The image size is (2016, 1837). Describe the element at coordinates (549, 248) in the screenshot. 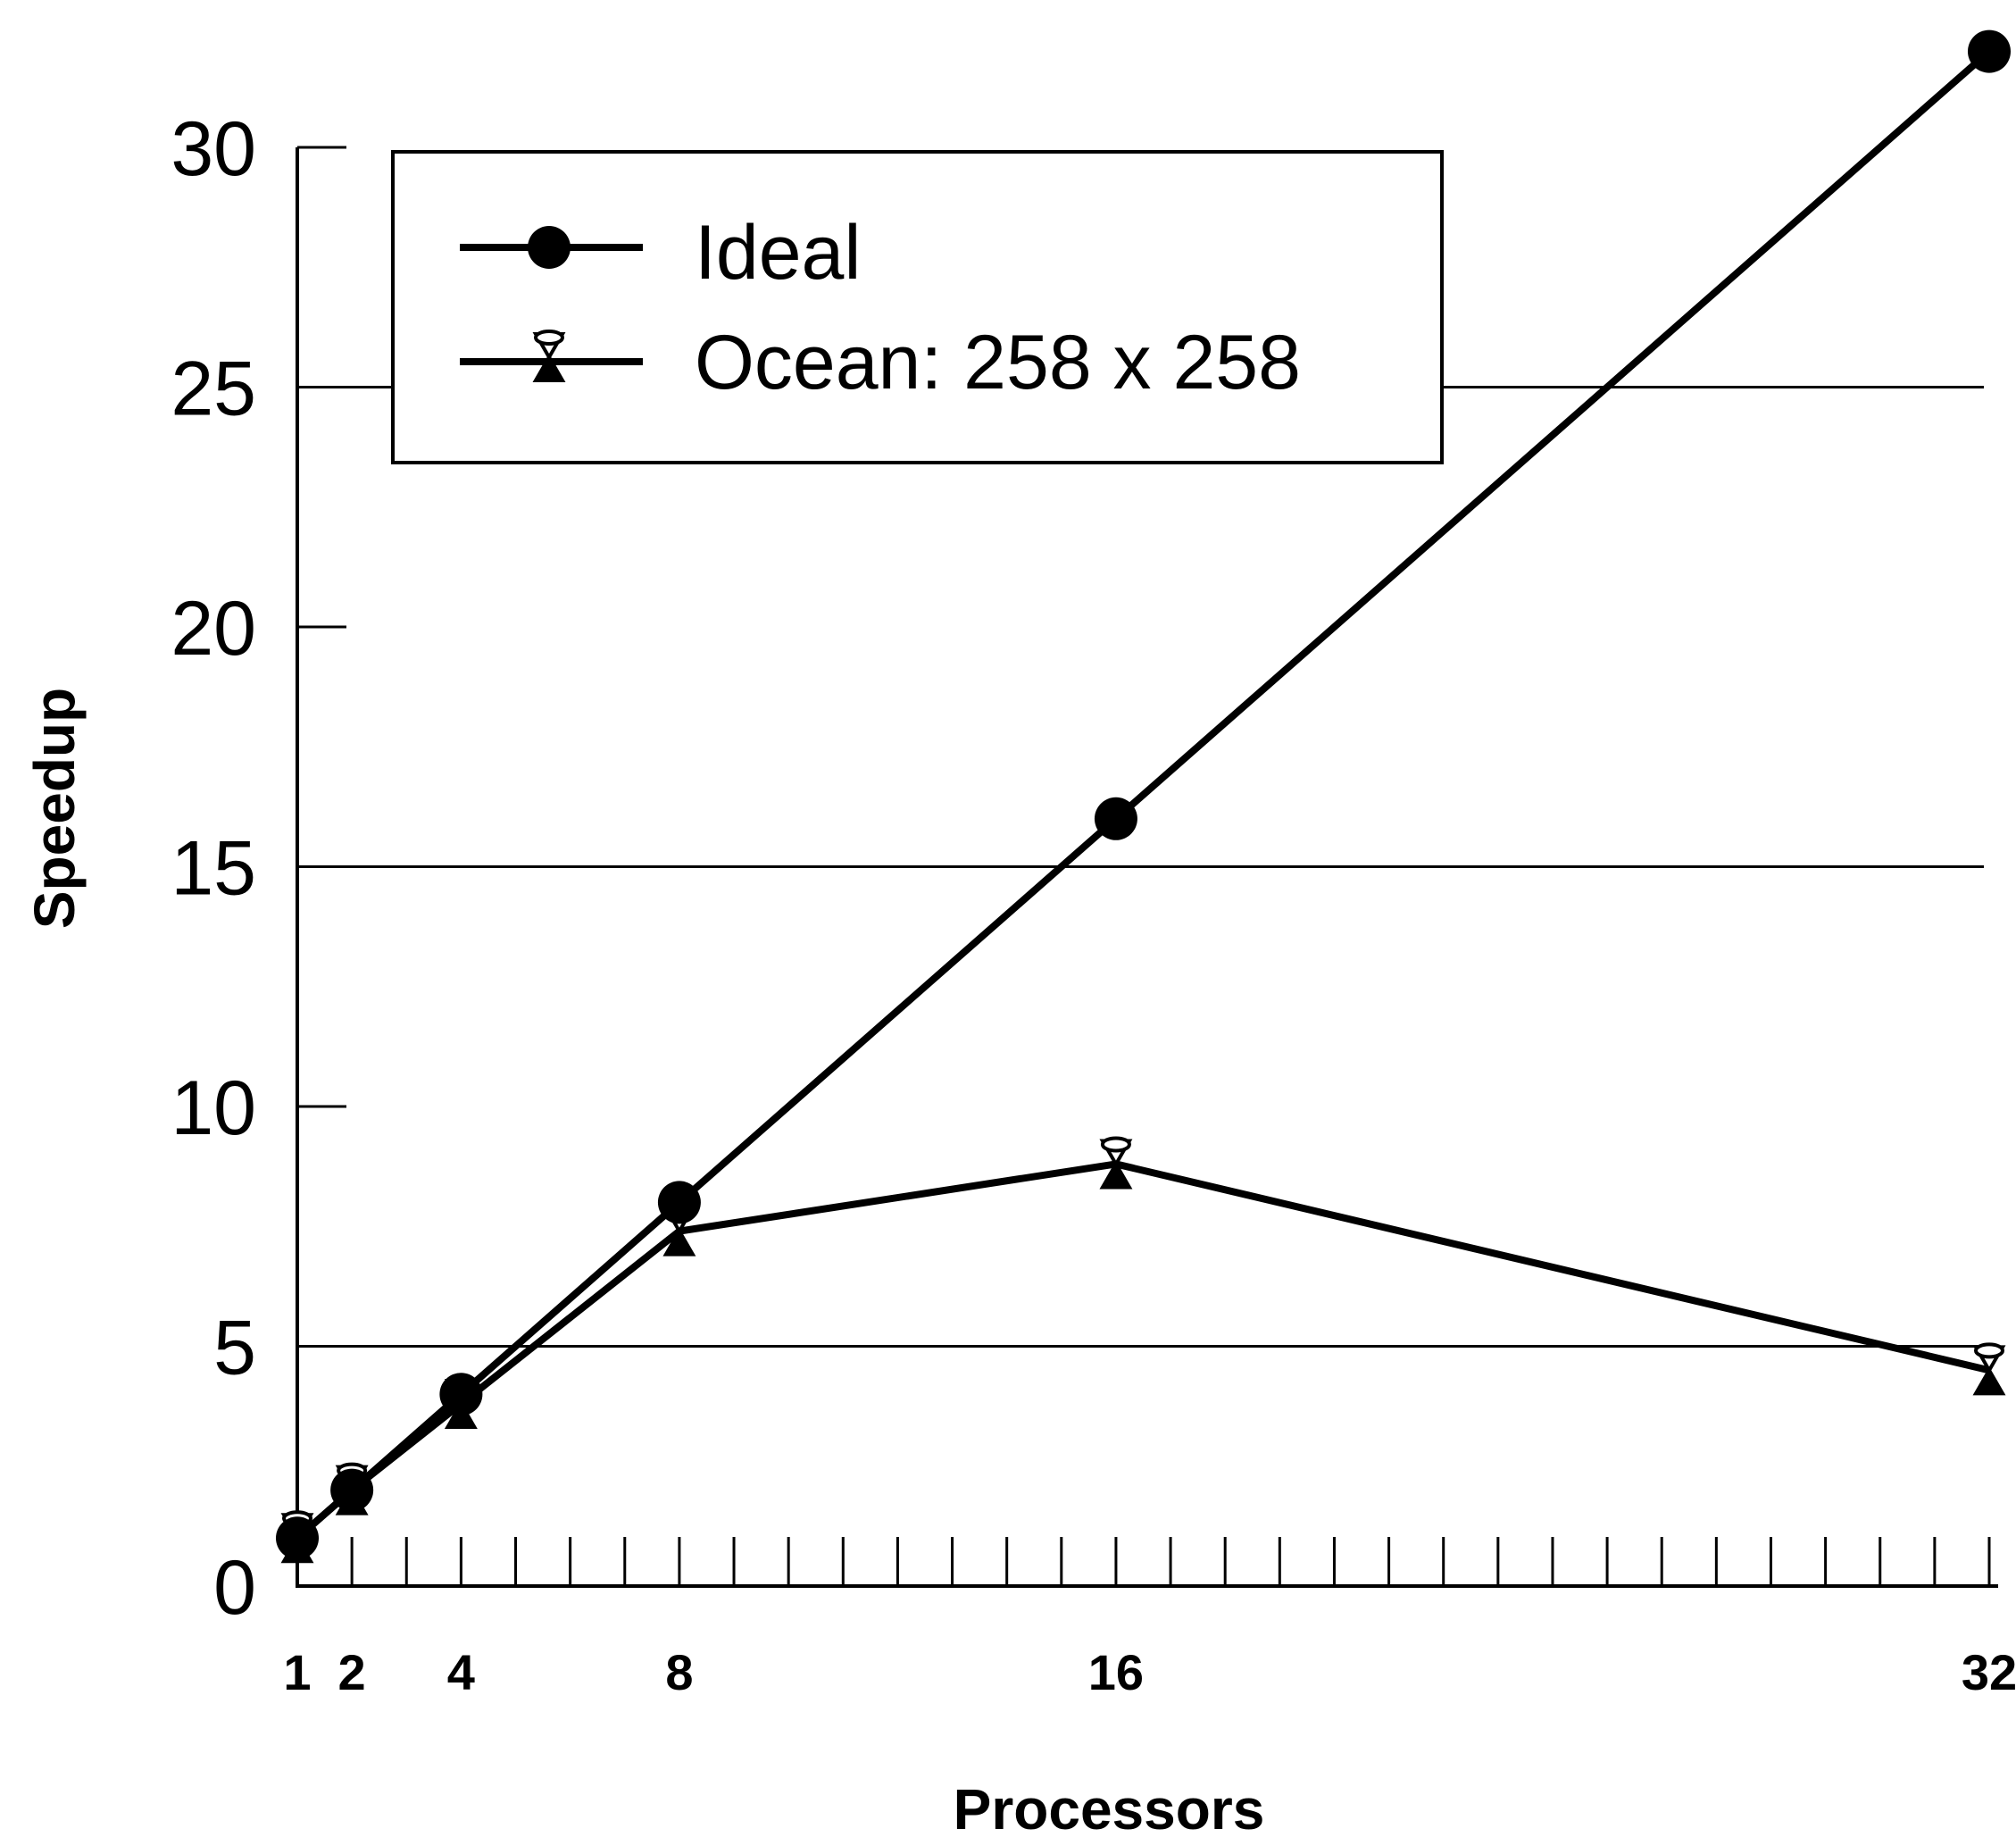

I see `legend-marker-ideal` at that location.